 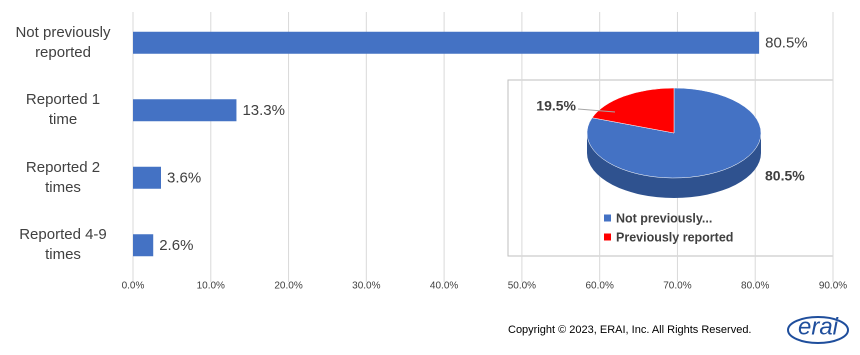 I want to click on value-label: 2.6%, so click(x=176, y=245).